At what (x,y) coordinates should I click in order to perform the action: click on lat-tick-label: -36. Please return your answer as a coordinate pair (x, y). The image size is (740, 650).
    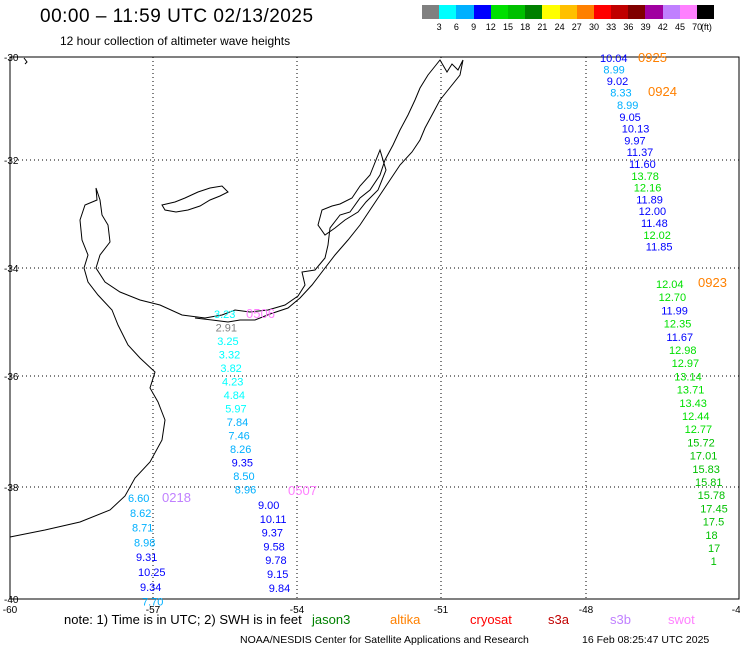
    Looking at the image, I should click on (11, 377).